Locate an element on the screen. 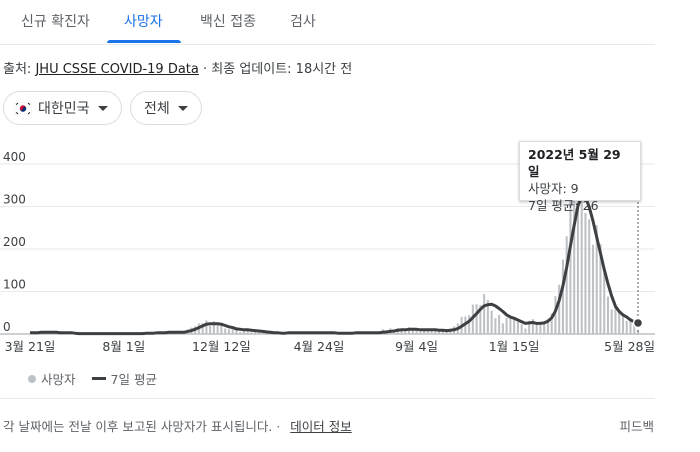 This screenshot has width=700, height=452. x-tick-label: 1월 15일 is located at coordinates (514, 346).